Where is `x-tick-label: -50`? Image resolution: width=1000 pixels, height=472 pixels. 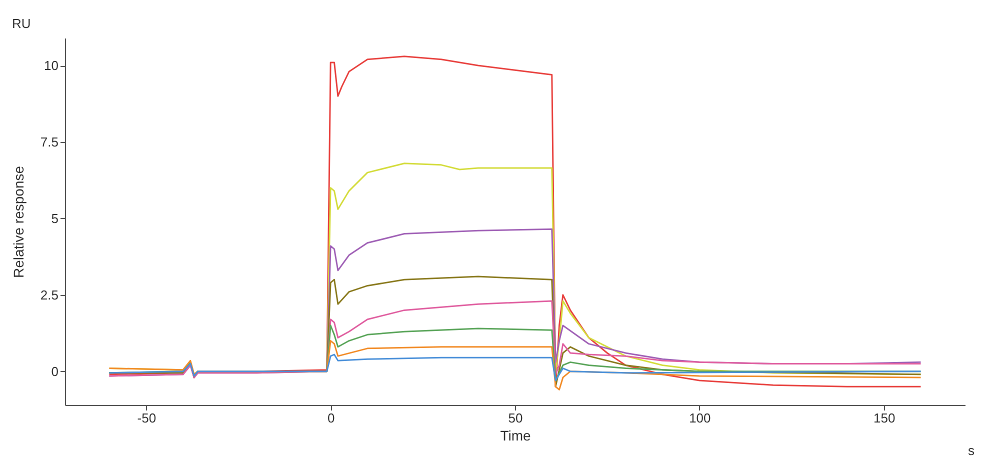 x-tick-label: -50 is located at coordinates (146, 418).